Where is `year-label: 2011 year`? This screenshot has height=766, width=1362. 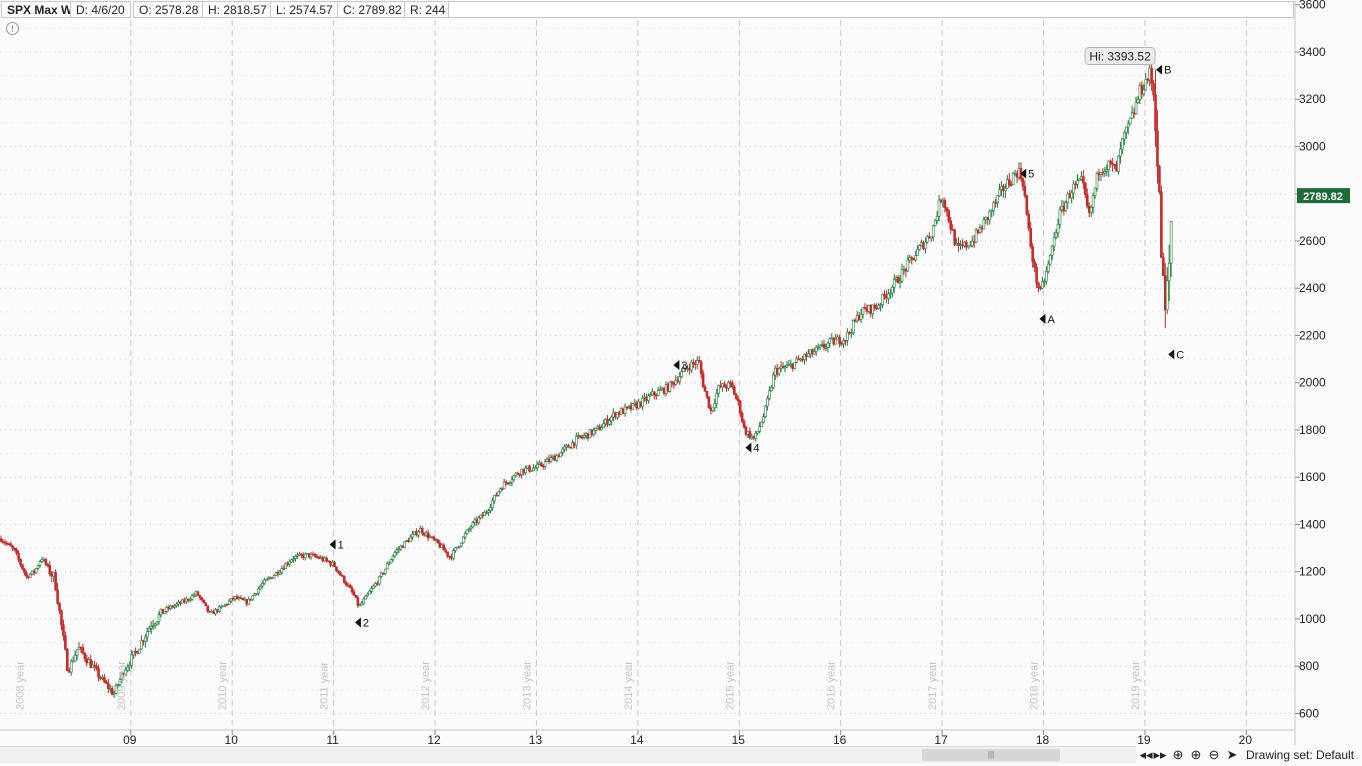
year-label: 2011 year is located at coordinates (325, 686).